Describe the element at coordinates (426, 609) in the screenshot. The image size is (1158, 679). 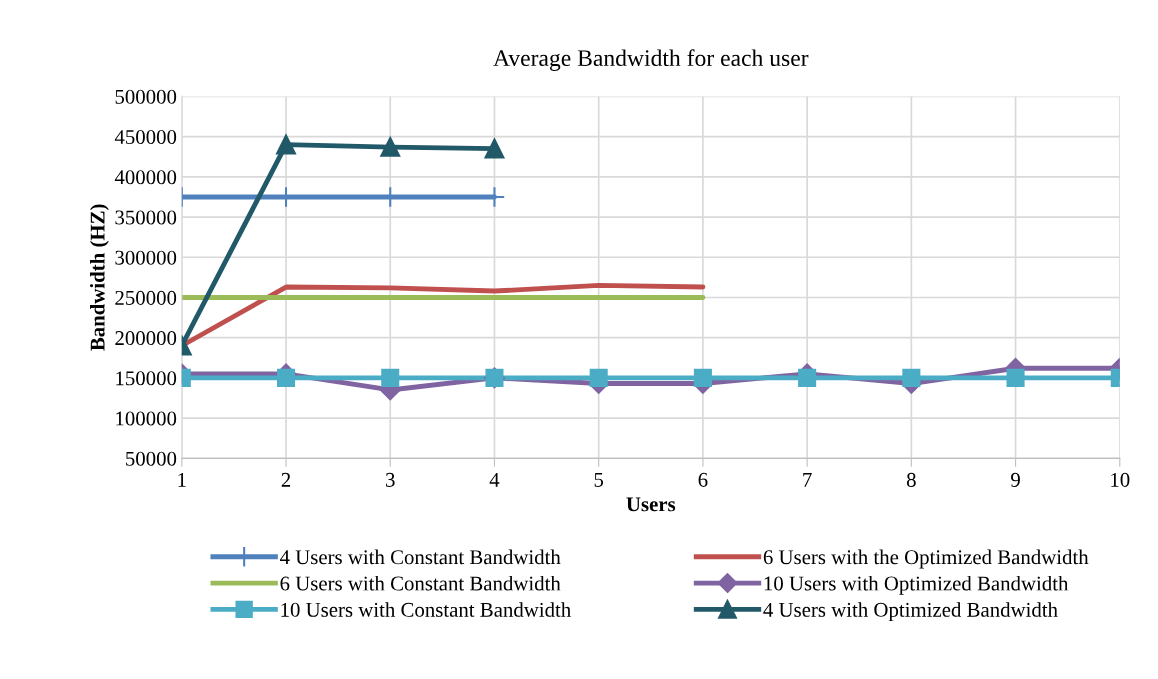
I see `legend-label: 10 Users with Constant Bandwidth` at that location.